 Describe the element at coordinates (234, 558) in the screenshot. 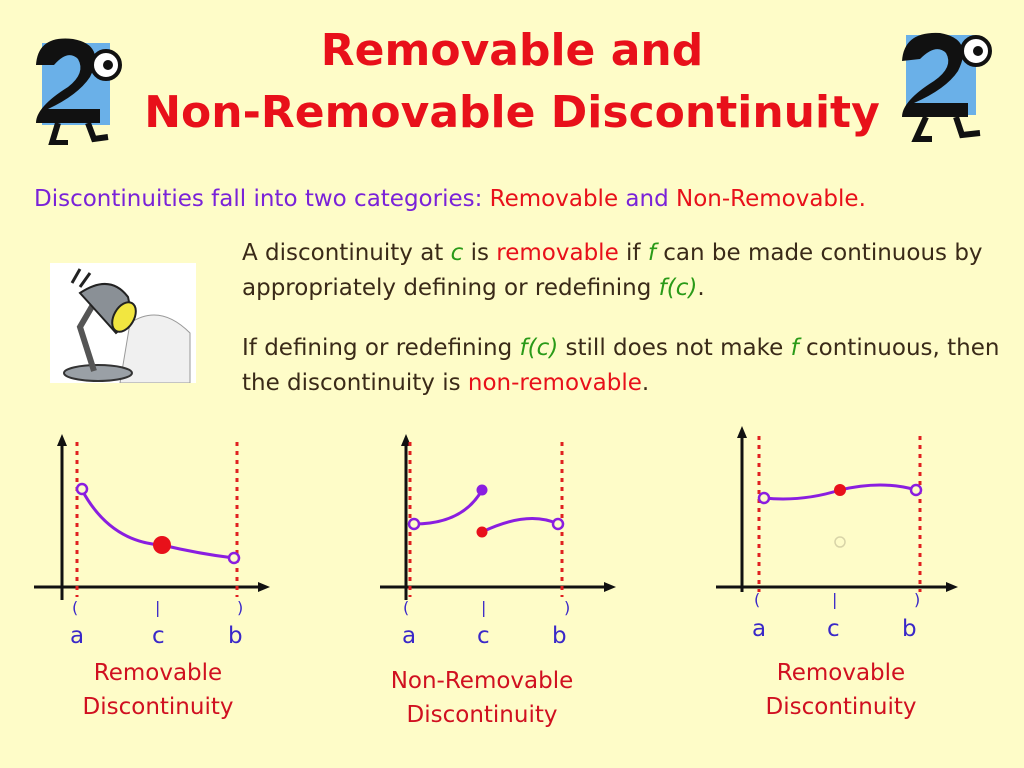

I see `open-point-b` at that location.